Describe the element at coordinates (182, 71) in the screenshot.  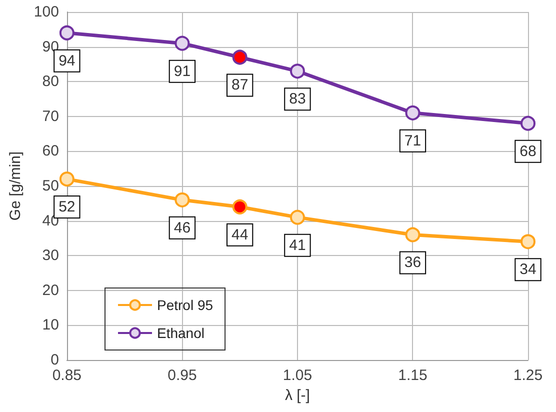
I see `data-label: 91` at that location.